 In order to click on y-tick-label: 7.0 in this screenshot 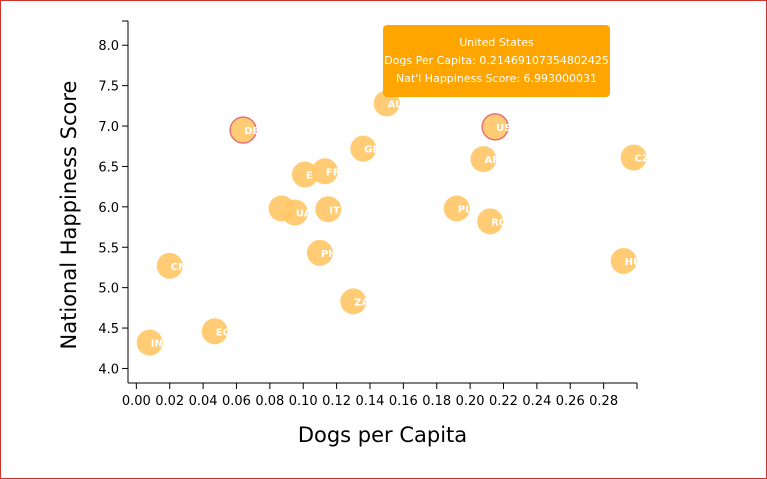, I will do `click(108, 127)`.